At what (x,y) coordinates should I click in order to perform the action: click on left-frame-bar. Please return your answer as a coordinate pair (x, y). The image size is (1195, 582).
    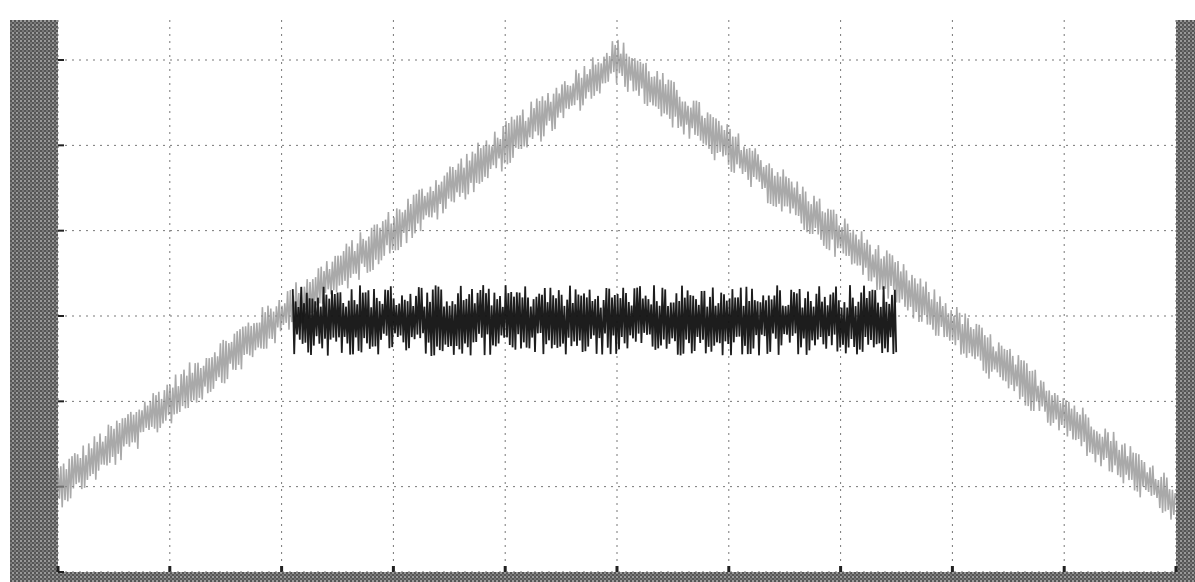
    Looking at the image, I should click on (34, 301).